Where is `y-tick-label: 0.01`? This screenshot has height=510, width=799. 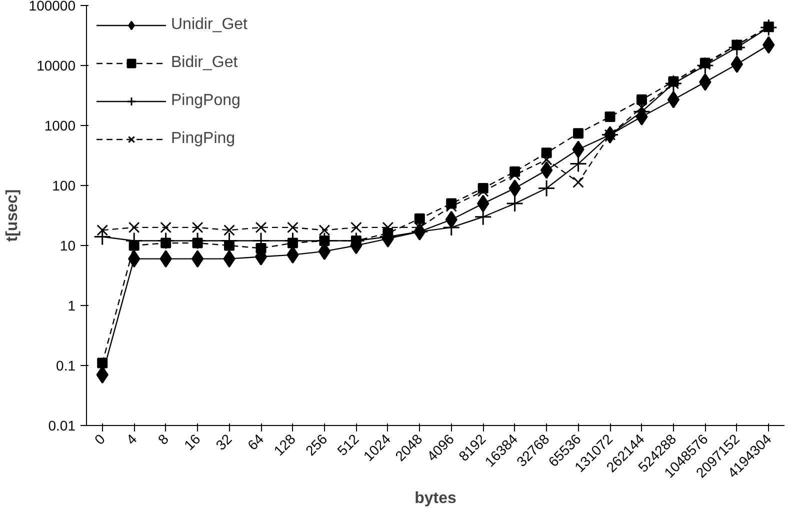 y-tick-label: 0.01 is located at coordinates (62, 426).